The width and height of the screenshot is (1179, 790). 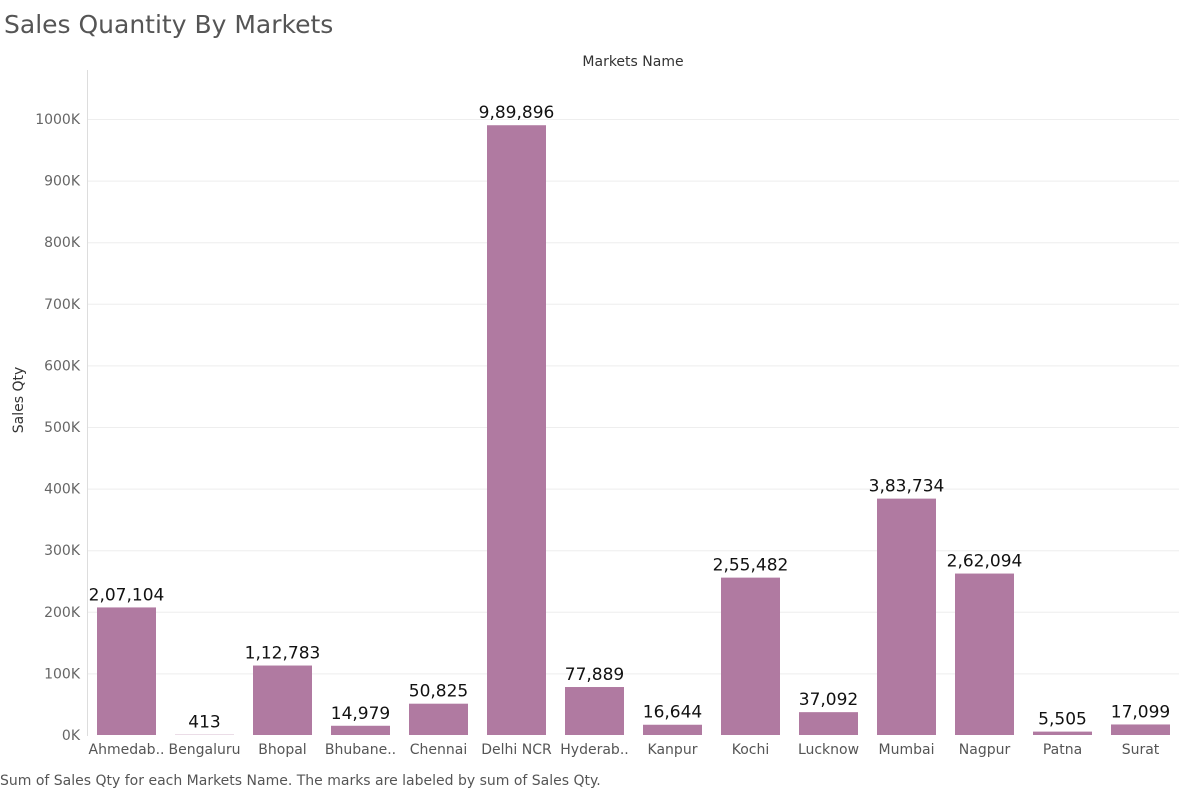 What do you see at coordinates (204, 723) in the screenshot?
I see `data-label: 413` at bounding box center [204, 723].